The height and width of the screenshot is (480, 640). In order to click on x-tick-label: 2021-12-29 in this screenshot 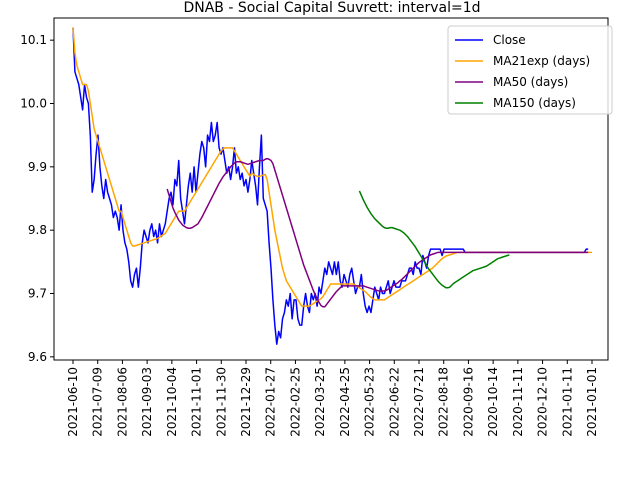, I will do `click(246, 402)`.